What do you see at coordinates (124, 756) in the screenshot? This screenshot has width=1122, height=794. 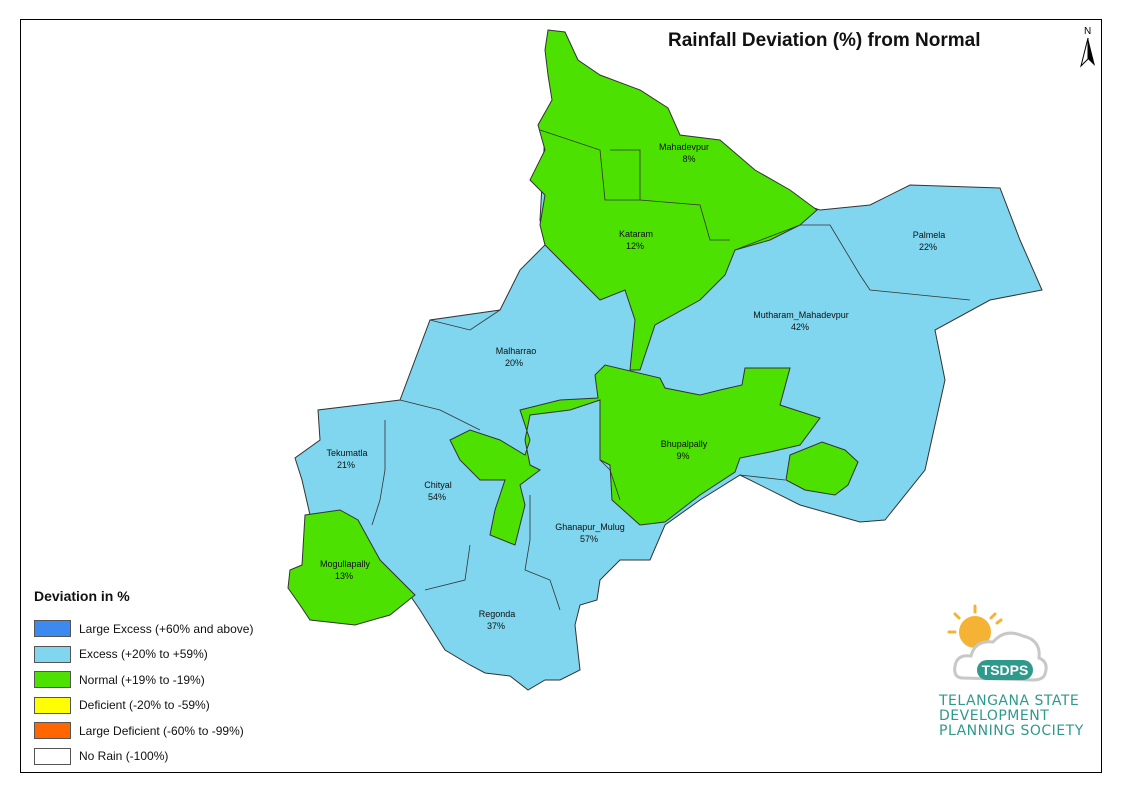 I see `legend-label: No Rain (-100%)` at bounding box center [124, 756].